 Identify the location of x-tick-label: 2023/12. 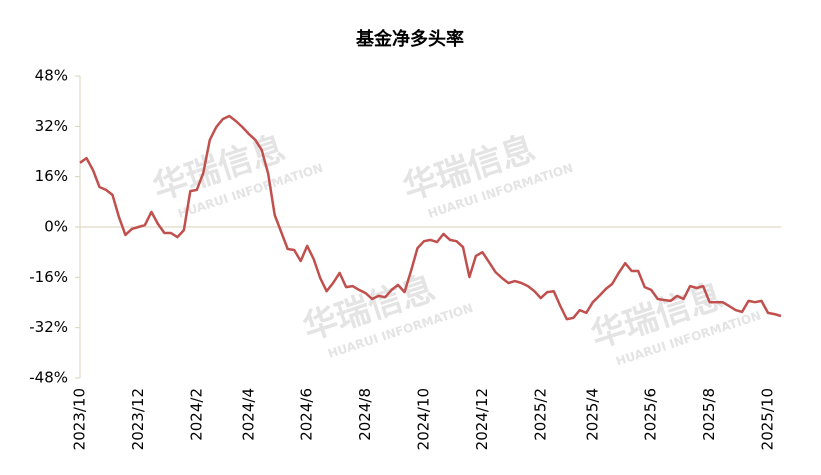
(138, 419).